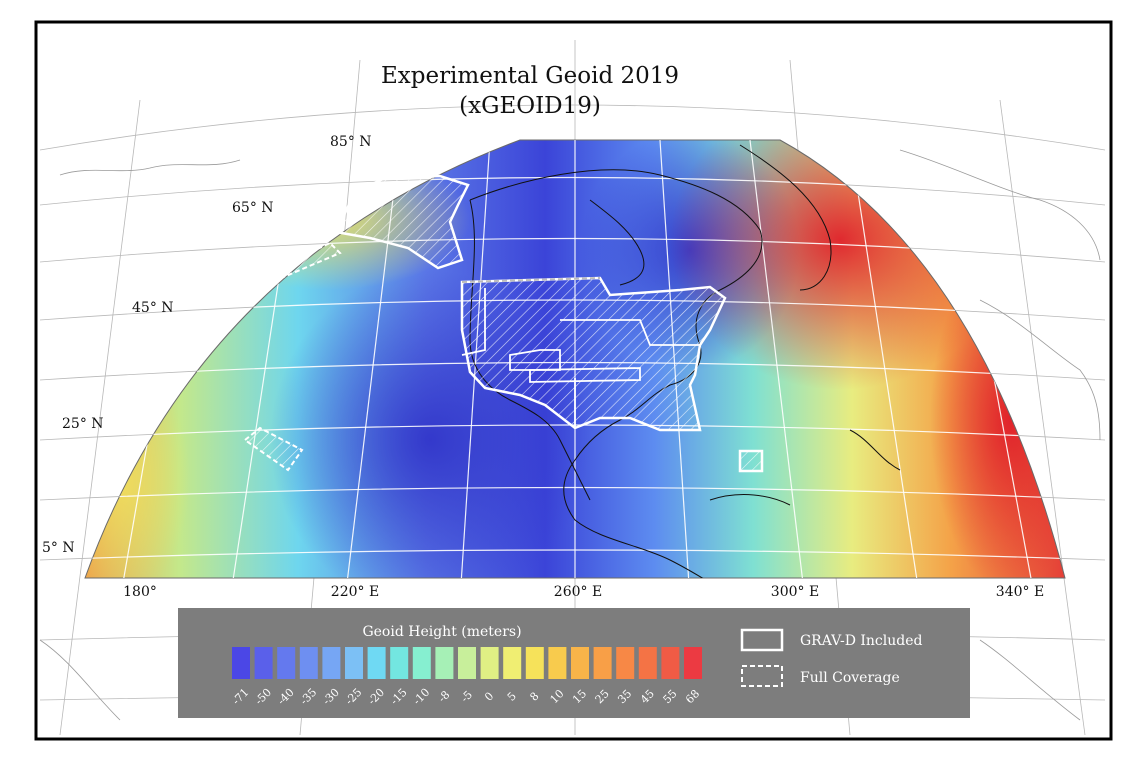  What do you see at coordinates (355, 592) in the screenshot?
I see `lon-label-220: 220° E` at bounding box center [355, 592].